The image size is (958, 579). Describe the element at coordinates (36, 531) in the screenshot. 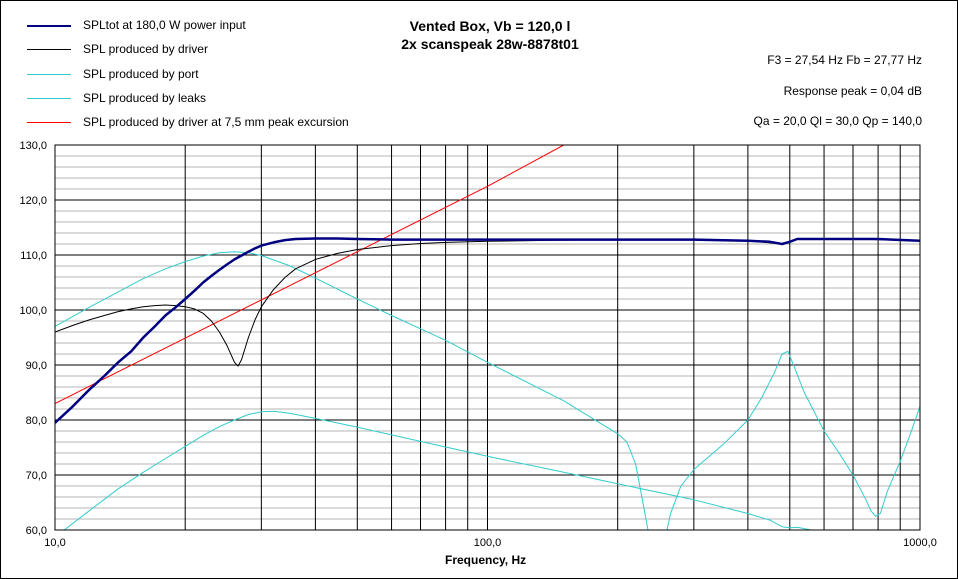

I see `y-tick-label: 60,0` at that location.